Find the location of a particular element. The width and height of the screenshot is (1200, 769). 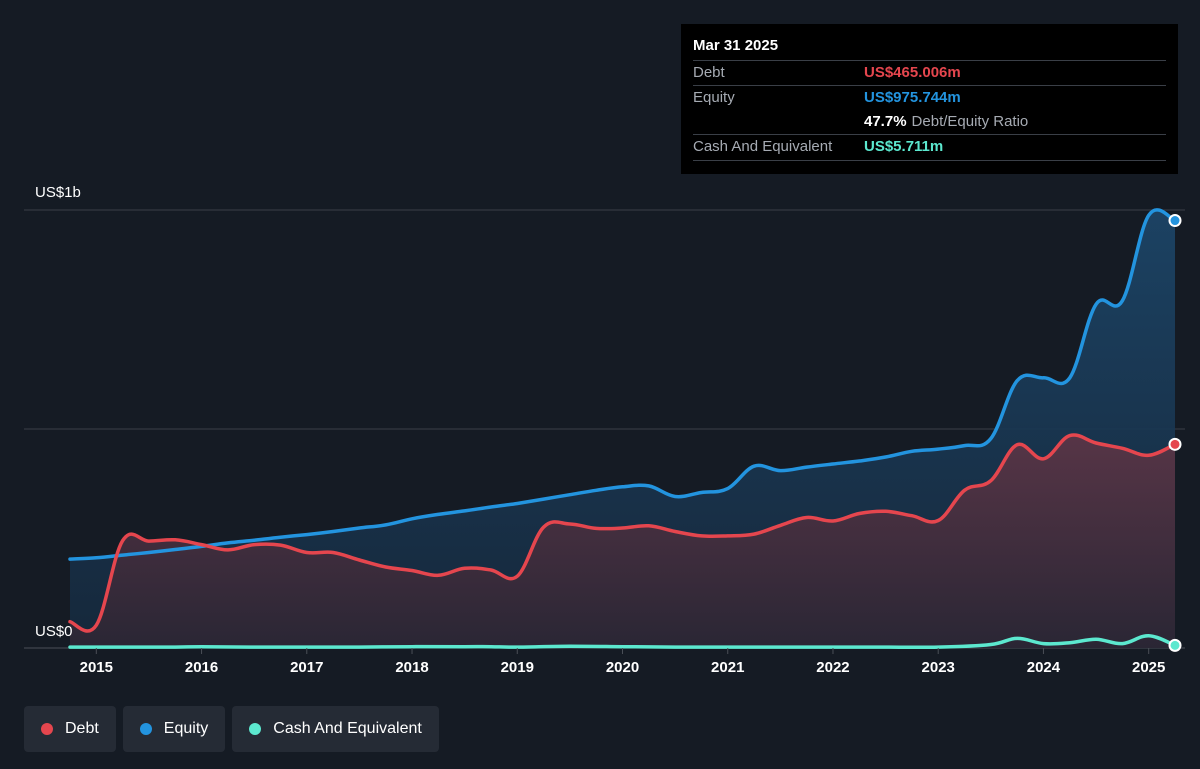

x-tick-label: 2017 is located at coordinates (306, 667).